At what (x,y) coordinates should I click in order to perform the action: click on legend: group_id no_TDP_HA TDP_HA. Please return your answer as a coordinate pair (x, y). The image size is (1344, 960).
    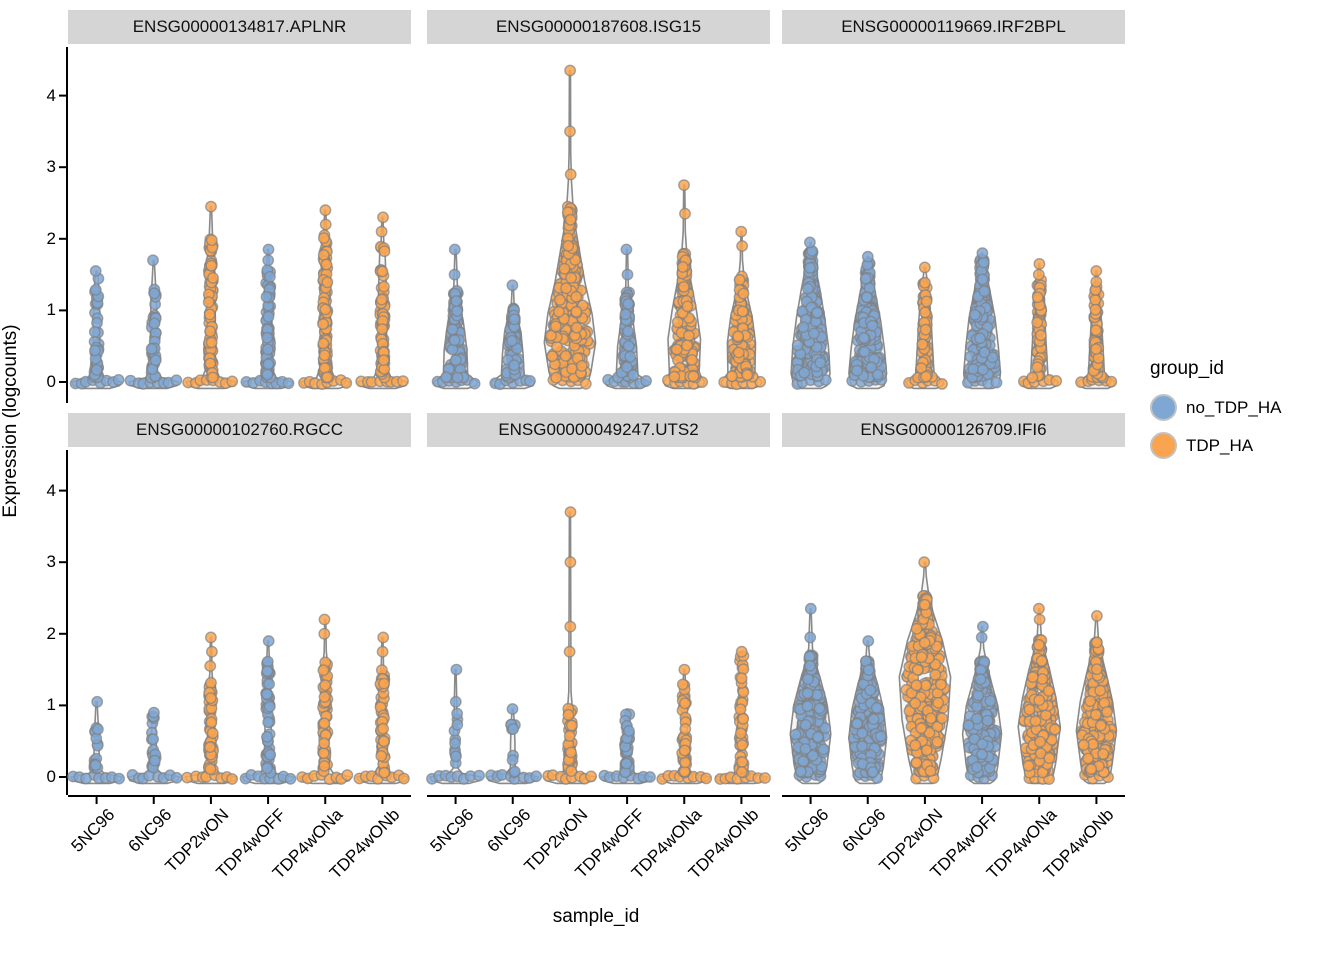
    Looking at the image, I should click on (1245, 414).